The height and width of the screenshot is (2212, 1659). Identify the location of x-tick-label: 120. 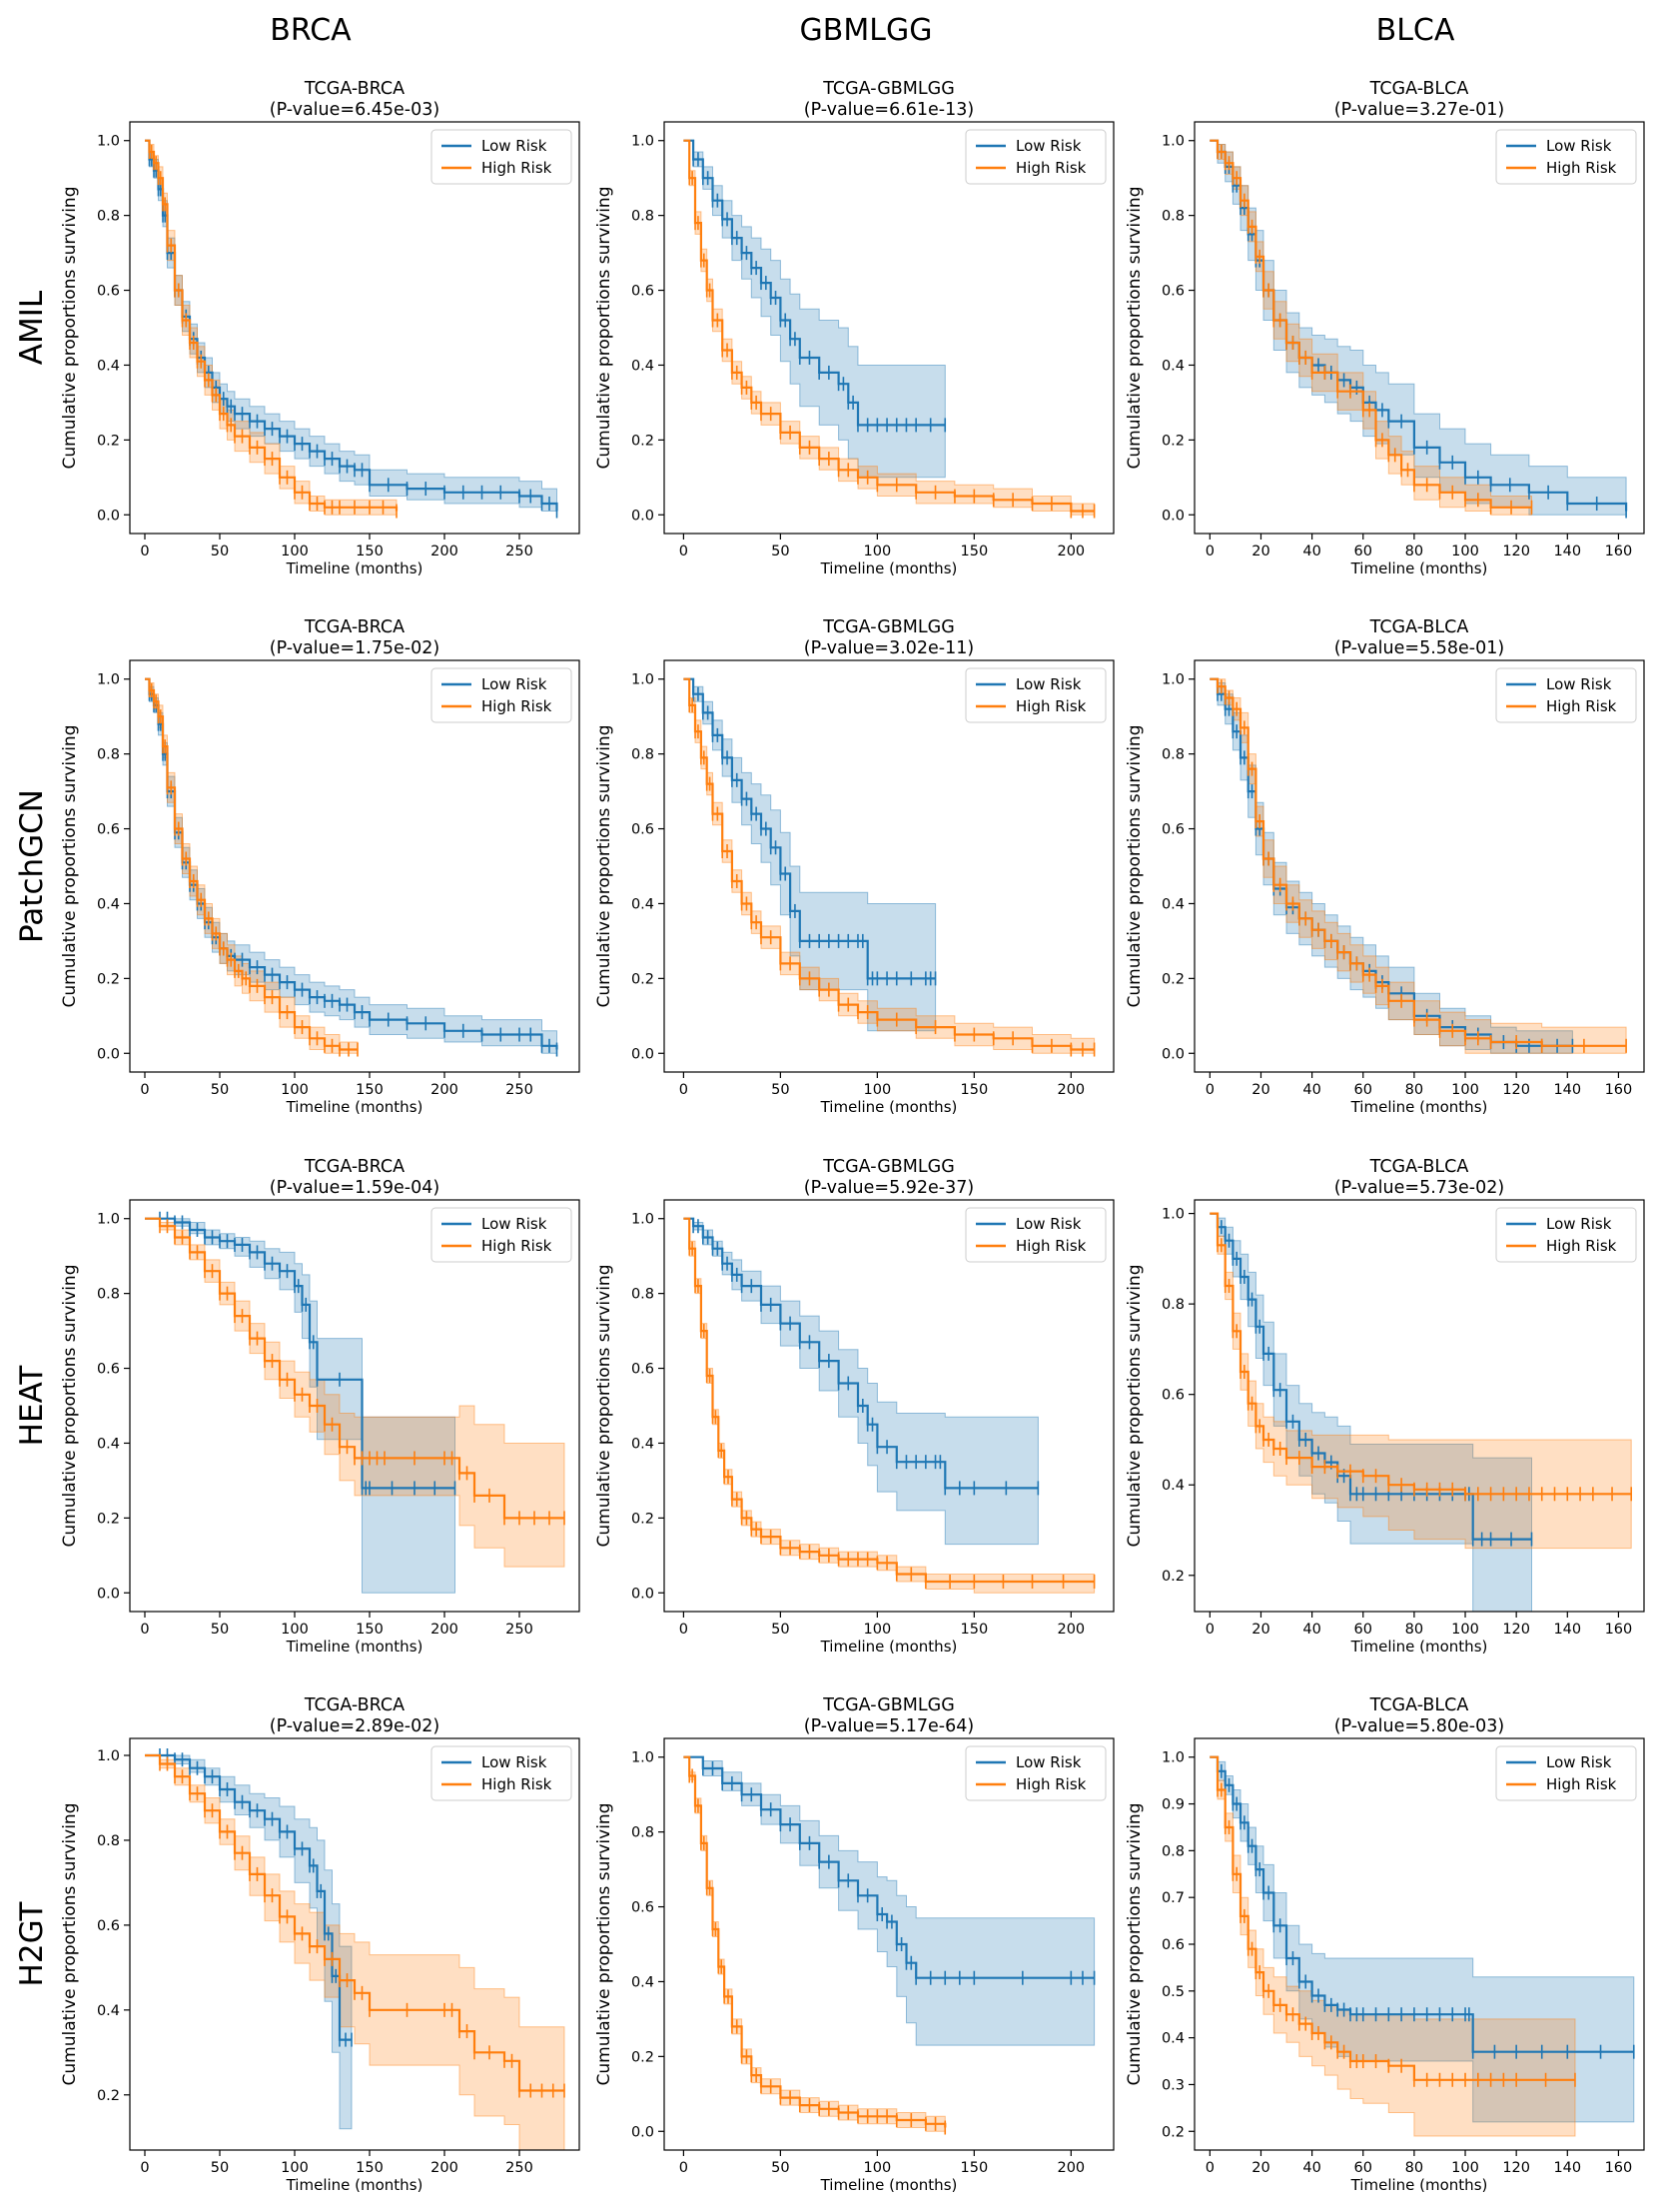
(1516, 551).